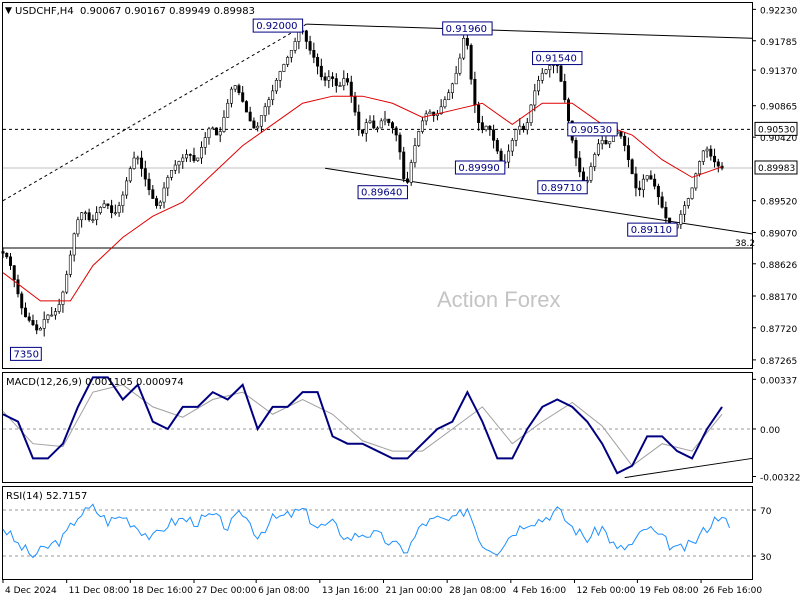  Describe the element at coordinates (778, 362) in the screenshot. I see `price-tick-label: 0.87265` at that location.